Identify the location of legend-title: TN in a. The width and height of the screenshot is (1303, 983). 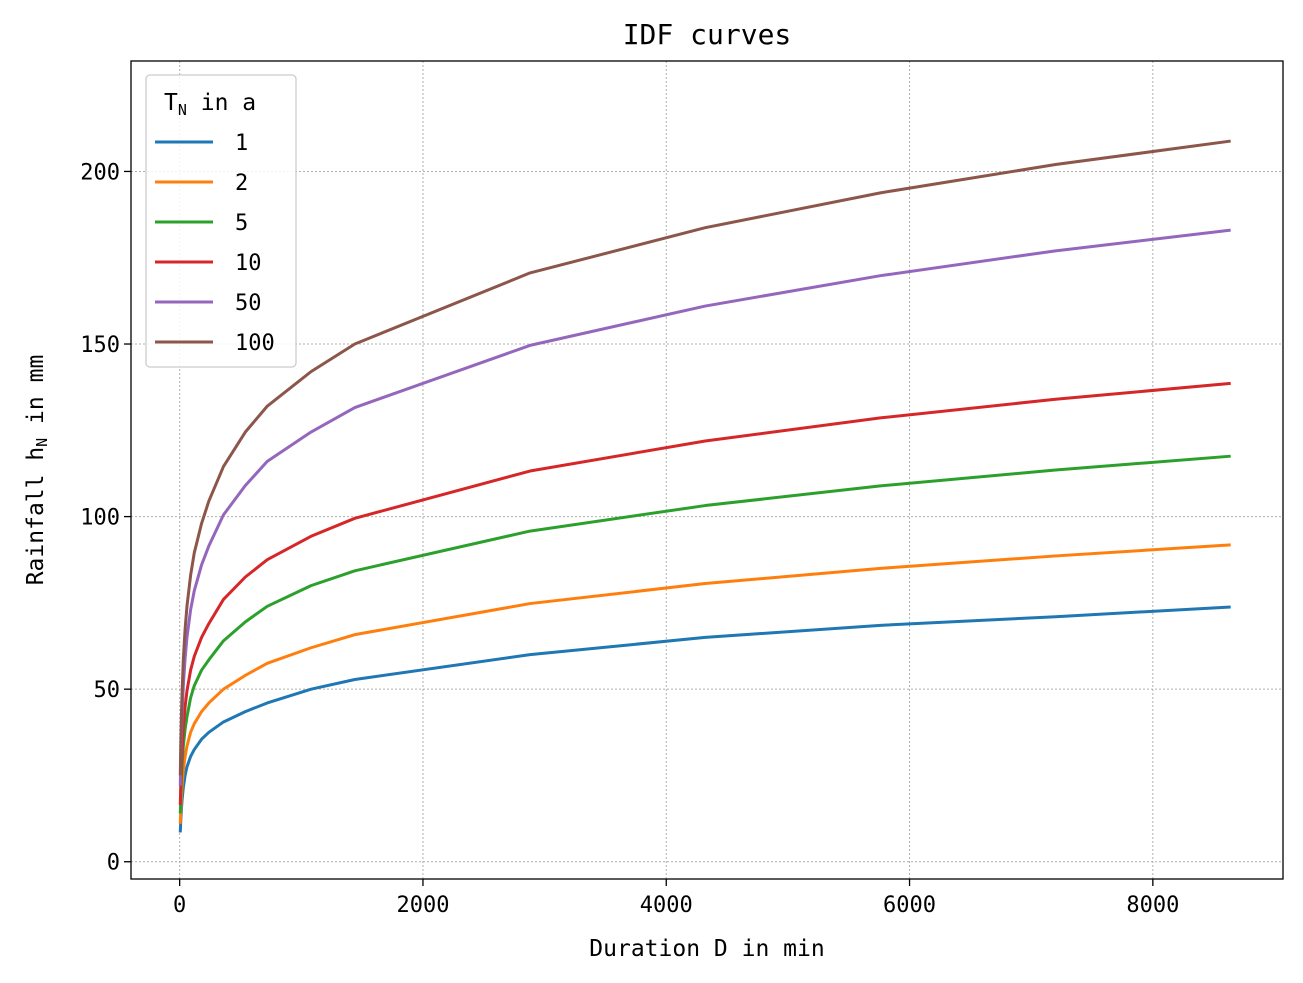
(210, 104).